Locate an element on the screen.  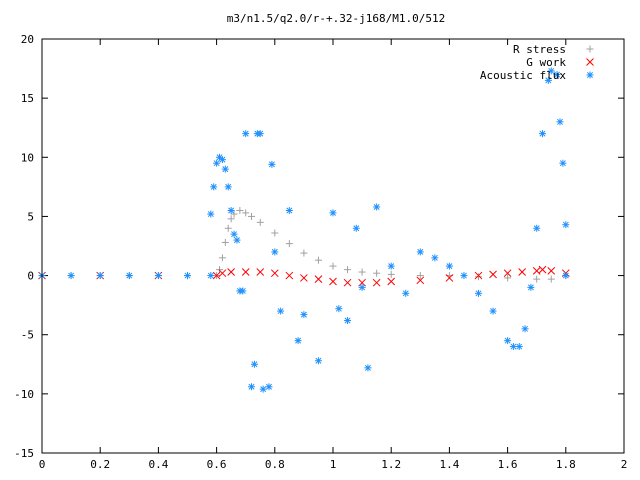
x-tick-label: 1.8 is located at coordinates (566, 464).